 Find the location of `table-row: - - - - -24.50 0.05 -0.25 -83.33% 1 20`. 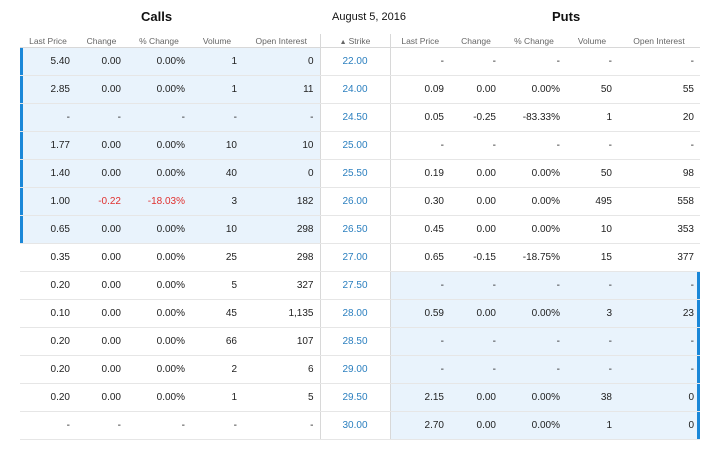

table-row: - - - - -24.50 0.05 -0.25 -83.33% 1 20 is located at coordinates (360, 117).